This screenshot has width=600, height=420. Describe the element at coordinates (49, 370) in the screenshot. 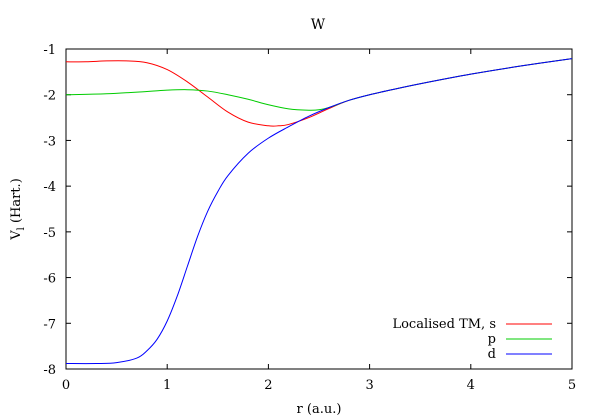

I see `y-tick-label: -8` at that location.